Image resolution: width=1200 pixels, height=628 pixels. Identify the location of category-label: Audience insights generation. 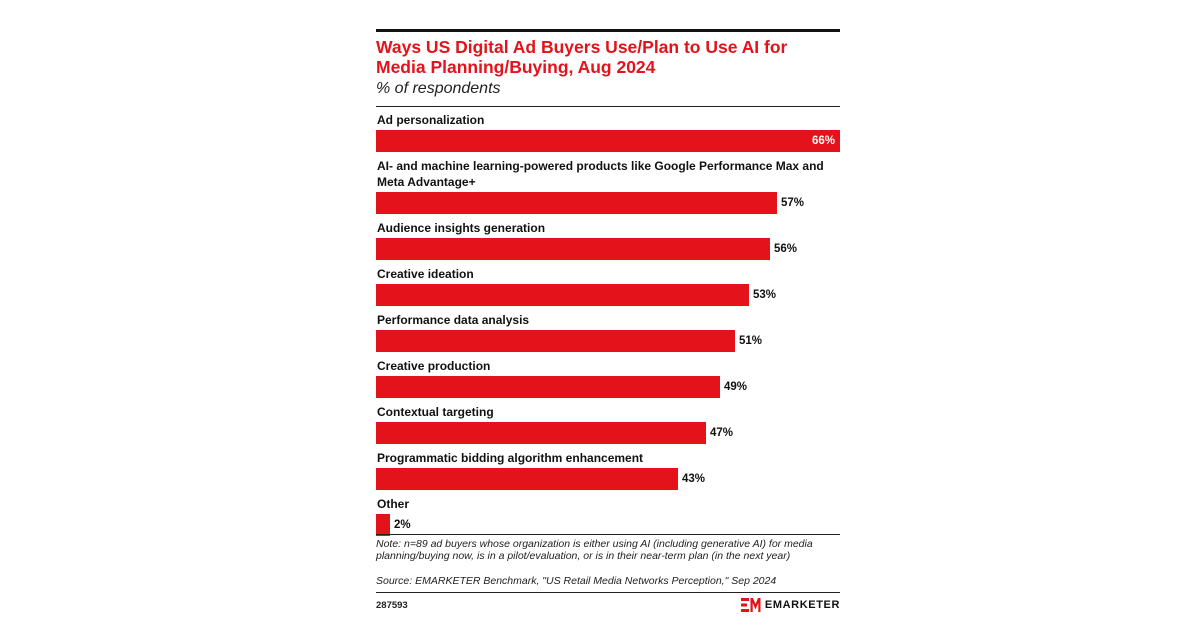
(461, 228).